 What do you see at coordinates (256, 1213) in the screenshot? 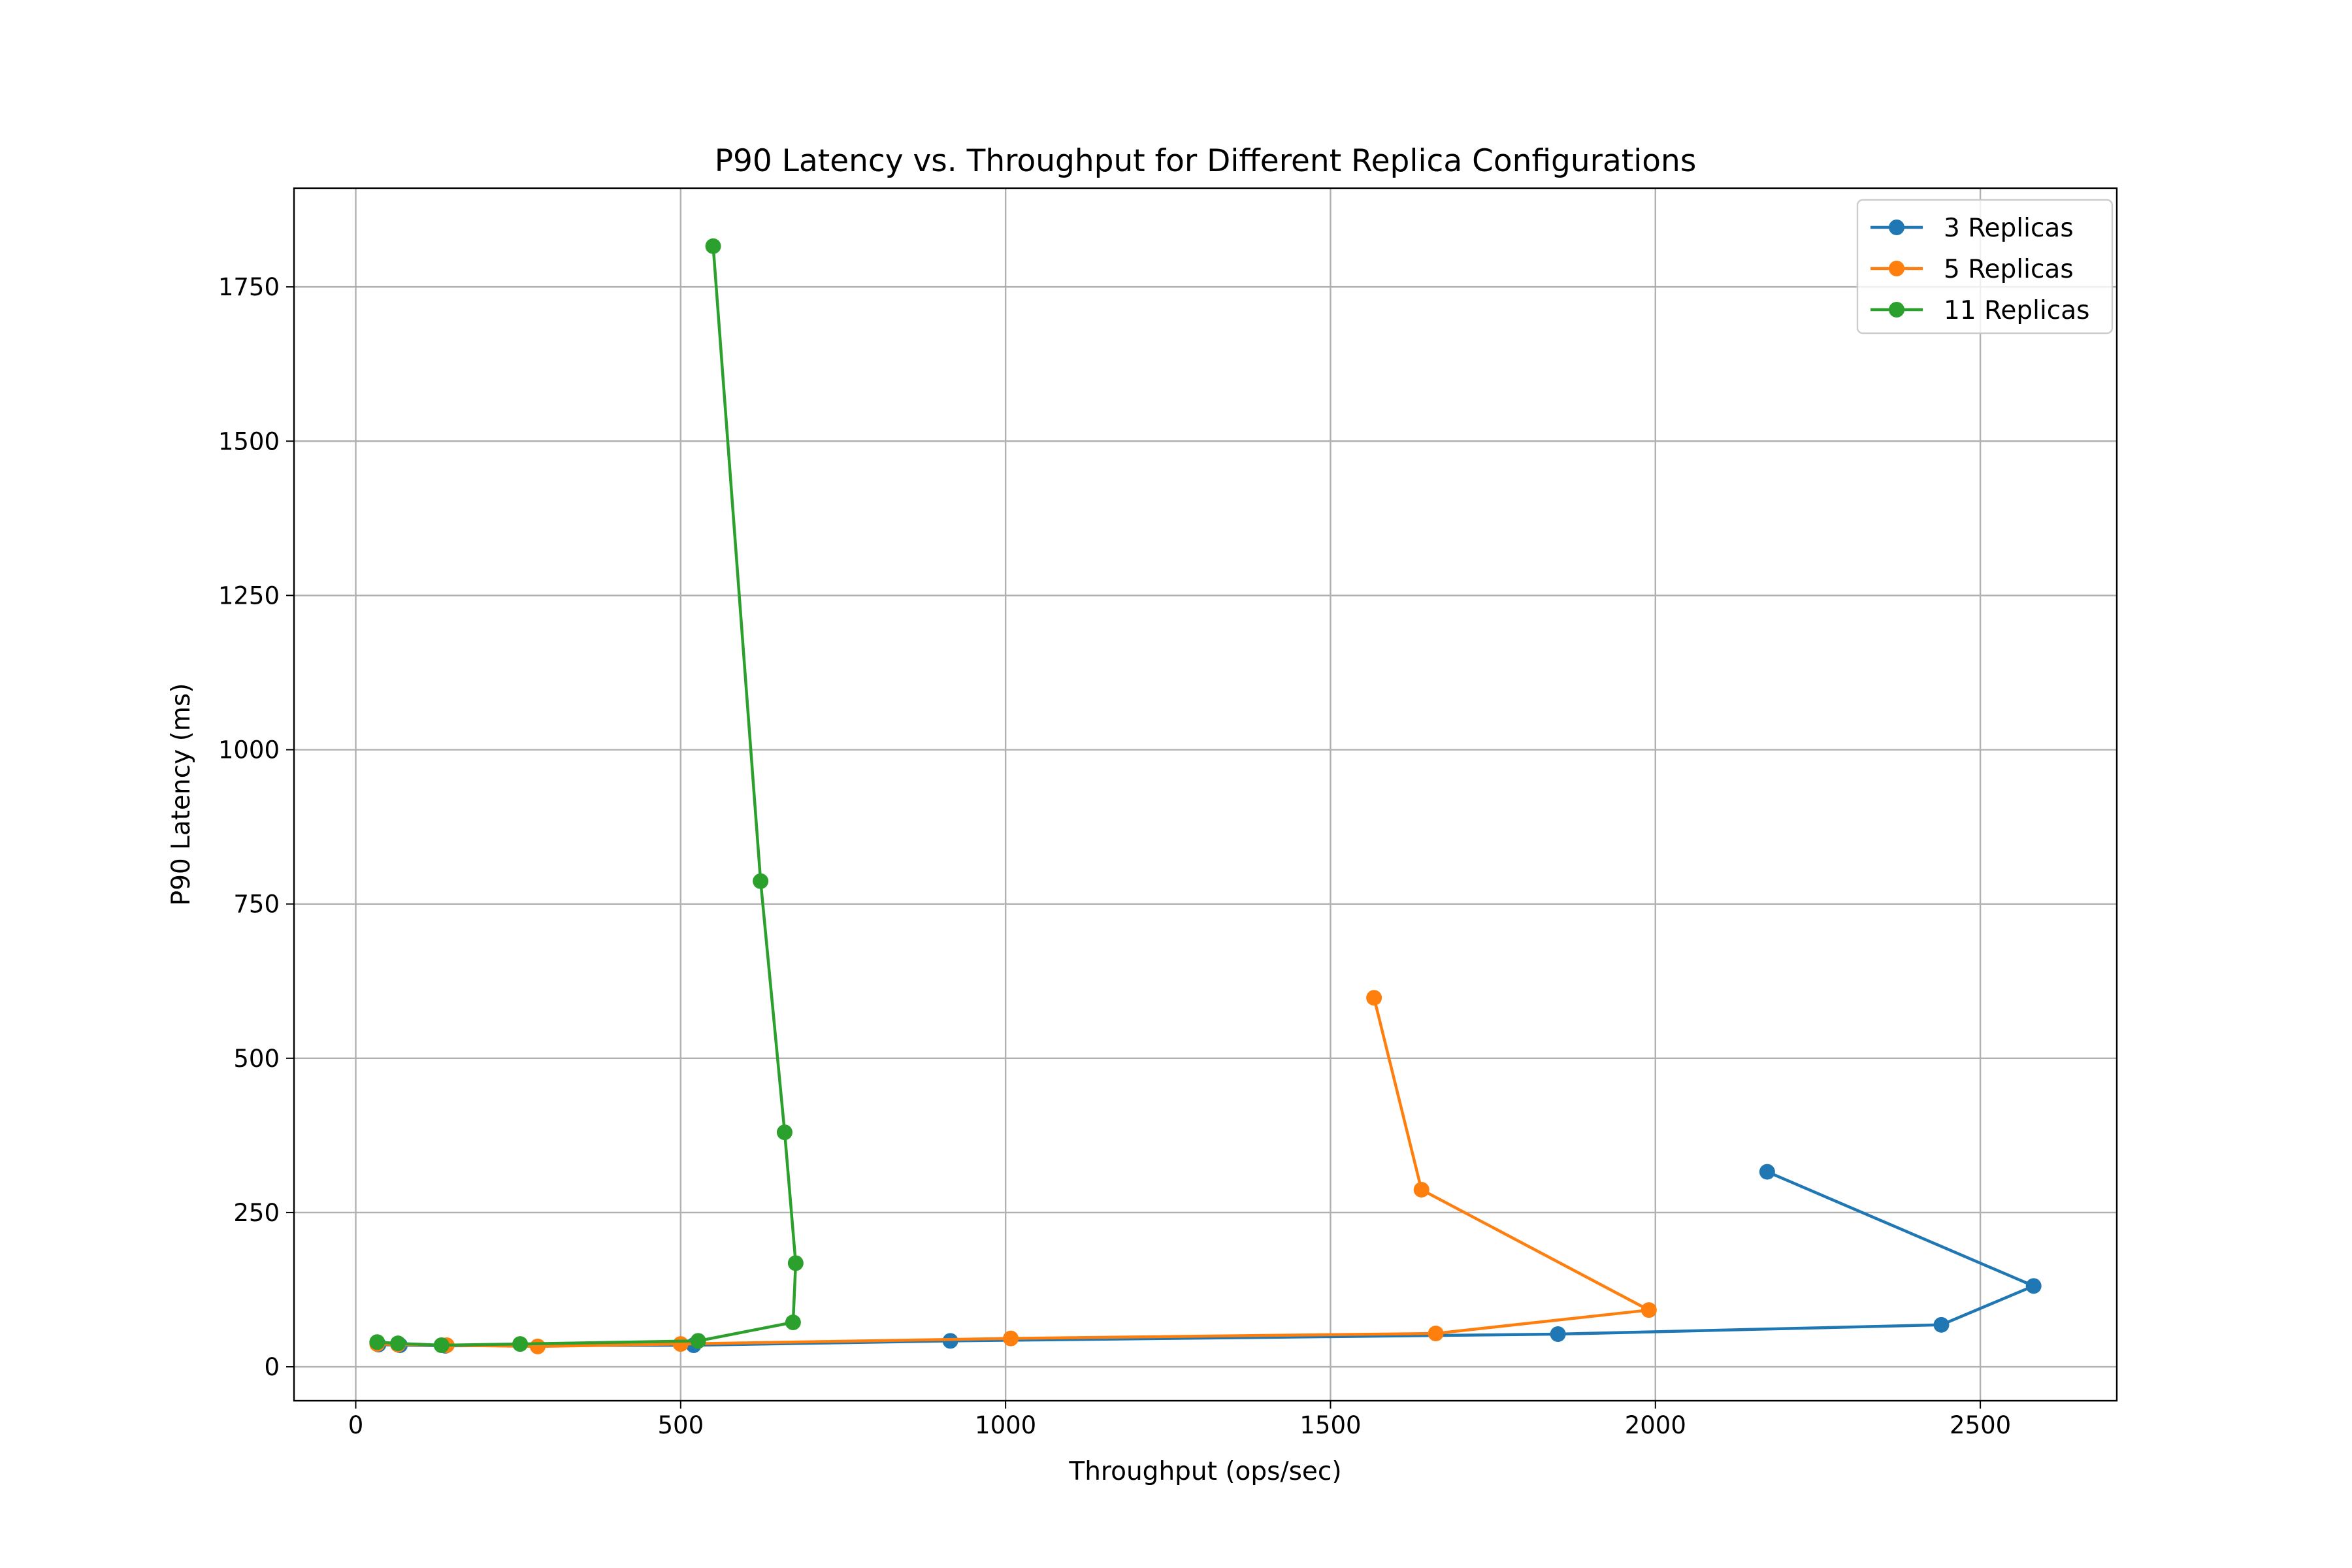
I see `y-tick-label: 250` at bounding box center [256, 1213].